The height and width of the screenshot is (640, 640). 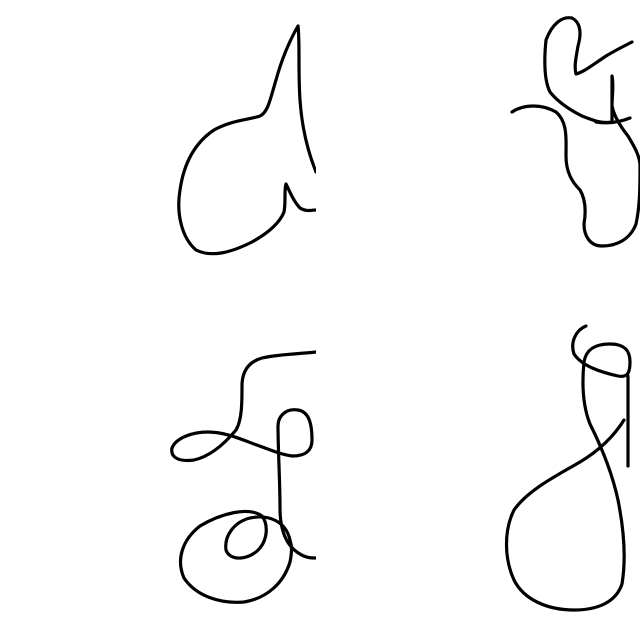 What do you see at coordinates (613, 120) in the screenshot?
I see `doodle-top-right-crossbar` at bounding box center [613, 120].